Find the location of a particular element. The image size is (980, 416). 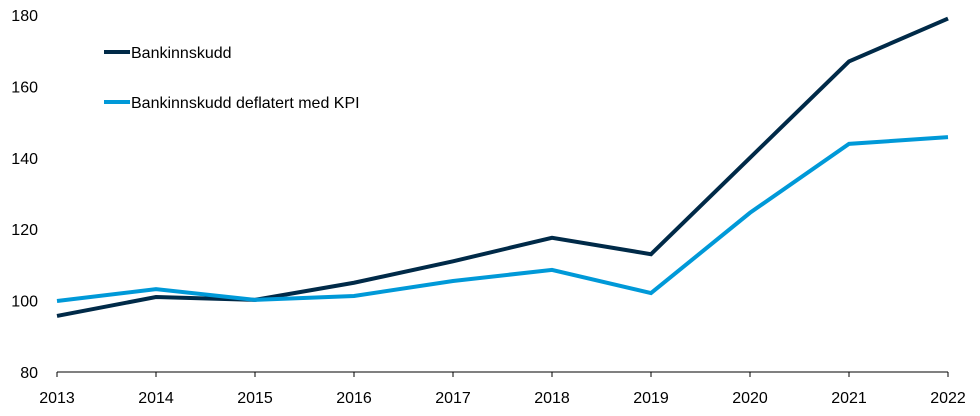

x-tick-label: 2013 is located at coordinates (57, 398).